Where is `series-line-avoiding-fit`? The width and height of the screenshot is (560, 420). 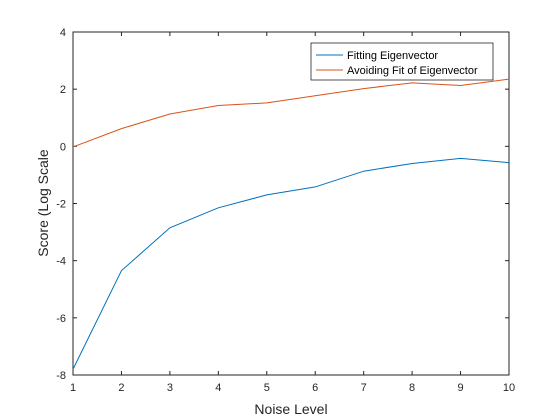 series-line-avoiding-fit is located at coordinates (291, 113).